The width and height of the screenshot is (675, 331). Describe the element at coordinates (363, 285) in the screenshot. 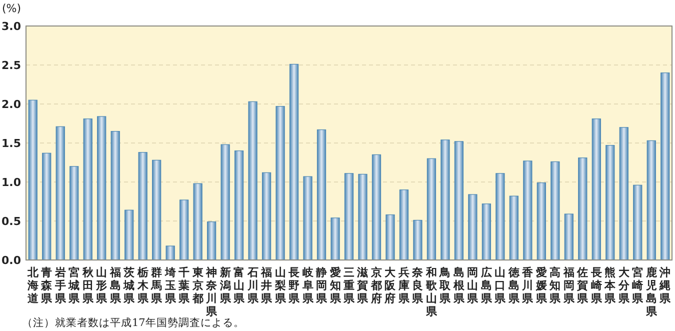

I see `x-tick-label: 滋賀県` at that location.